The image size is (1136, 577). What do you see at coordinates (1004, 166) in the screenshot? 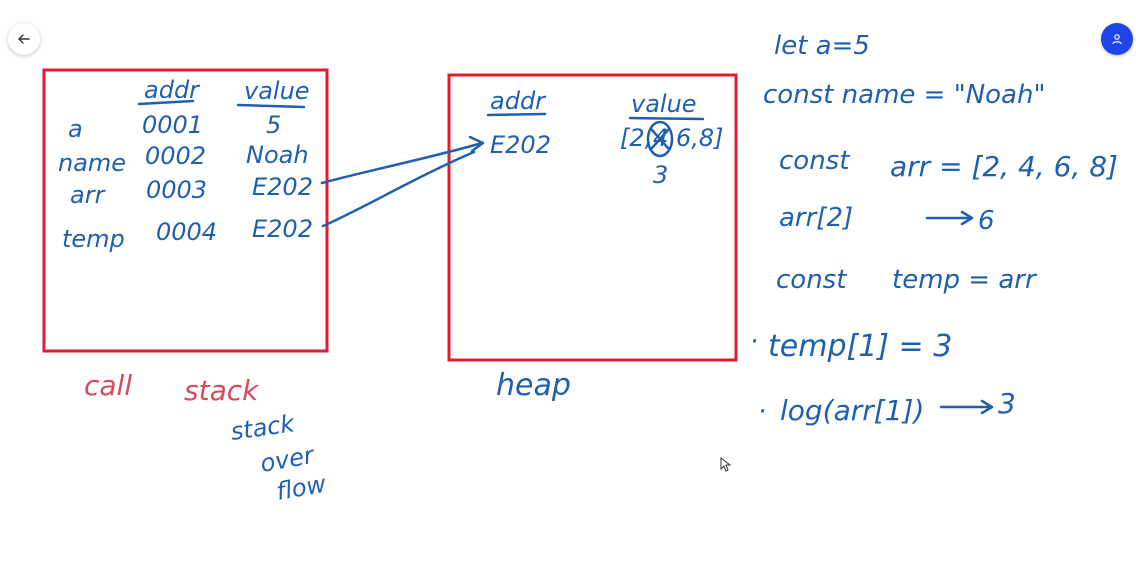
I see `code-line-3-rest: arr = [2, 4, 6, 8]` at bounding box center [1004, 166].